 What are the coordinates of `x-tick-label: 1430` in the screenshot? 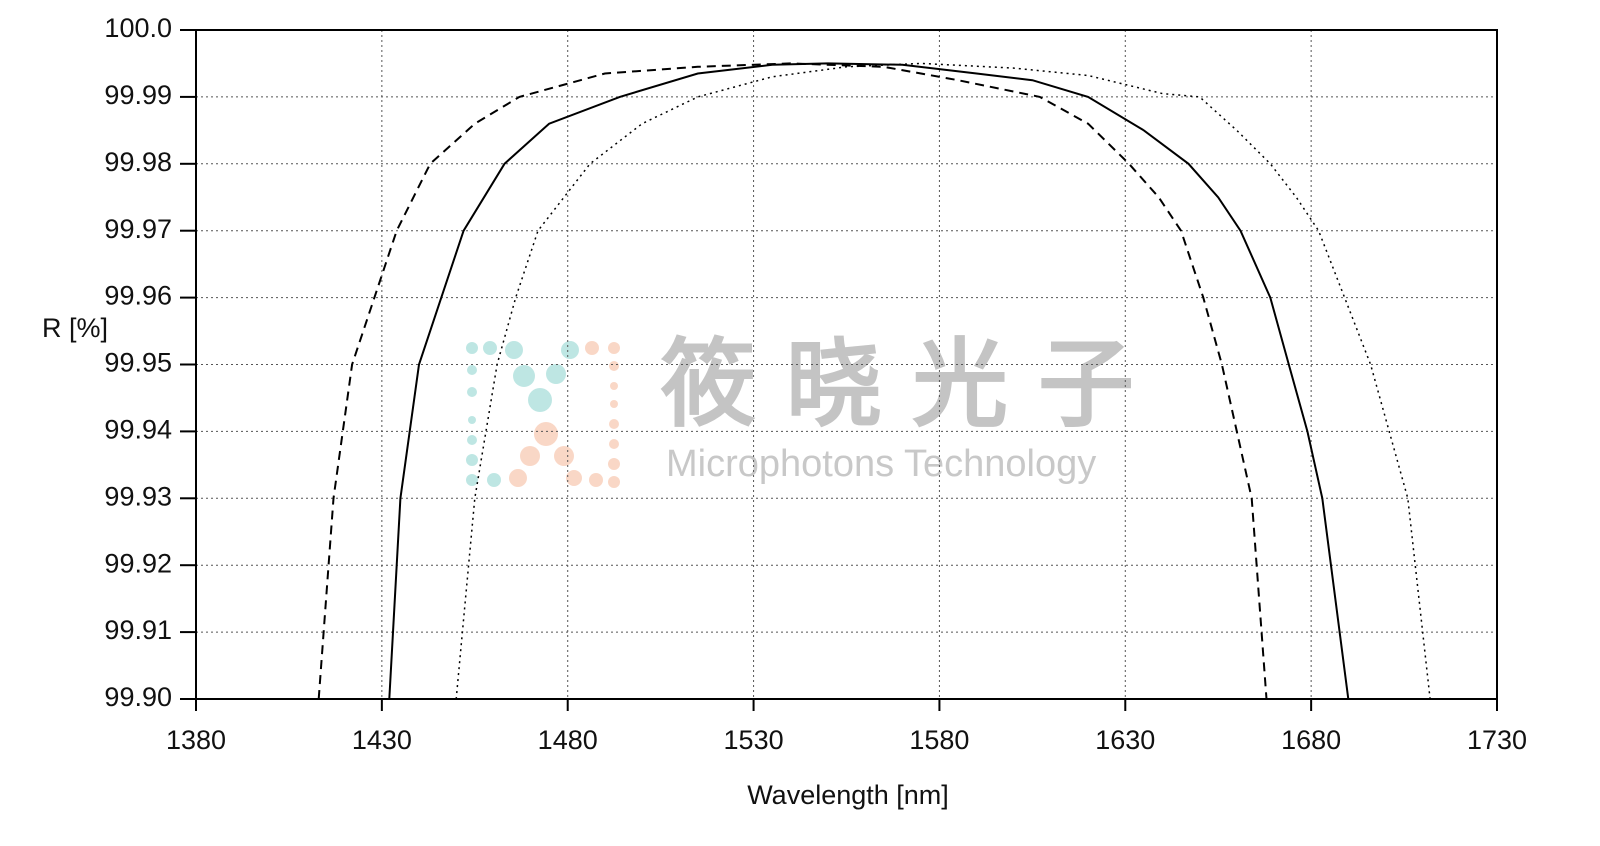 It's located at (382, 740).